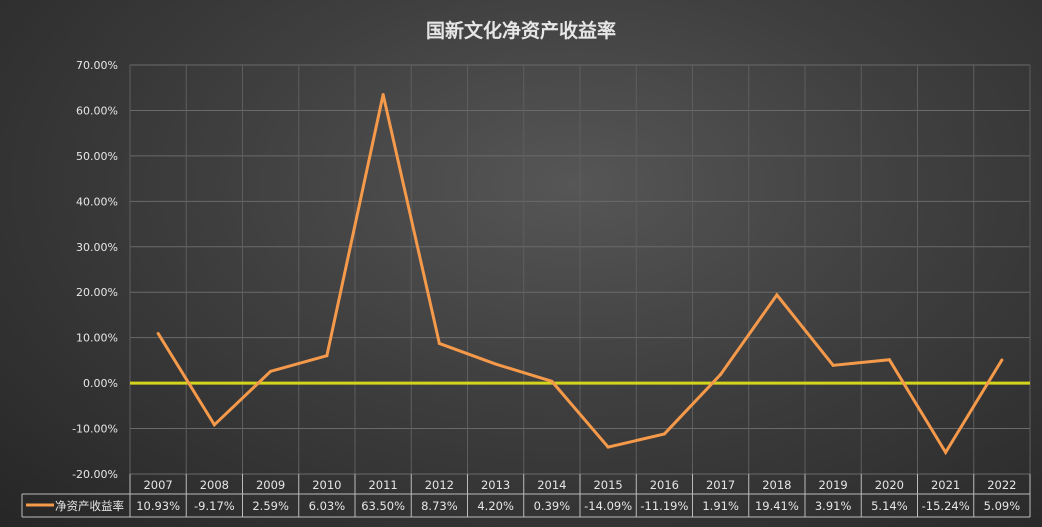  What do you see at coordinates (889, 506) in the screenshot?
I see `data-label: 5.14%` at bounding box center [889, 506].